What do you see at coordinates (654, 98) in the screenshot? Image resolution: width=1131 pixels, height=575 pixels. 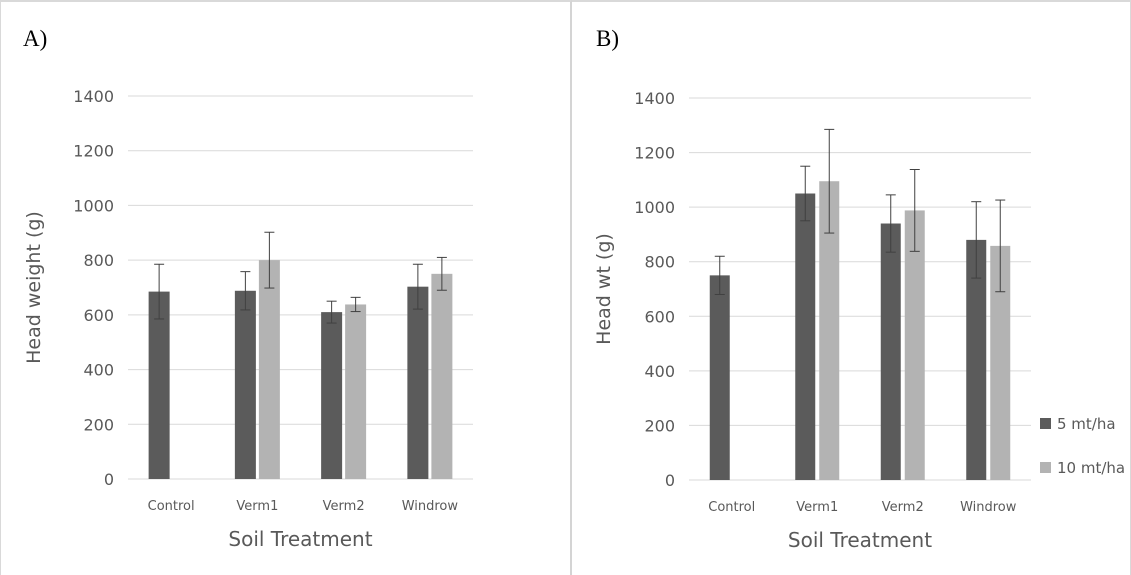 I see `chart-b-ytick-label: 1400` at bounding box center [654, 98].